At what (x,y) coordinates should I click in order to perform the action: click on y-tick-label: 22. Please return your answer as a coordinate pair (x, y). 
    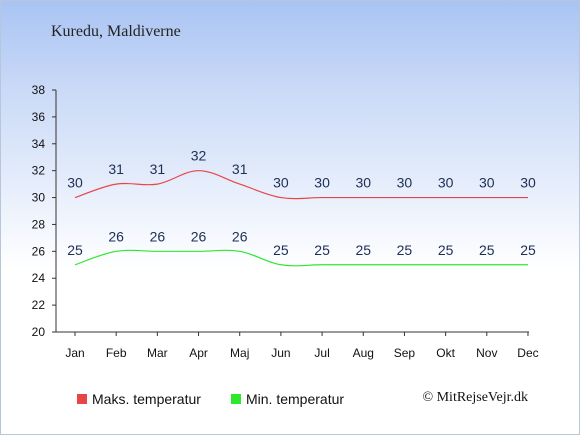
    Looking at the image, I should click on (39, 305).